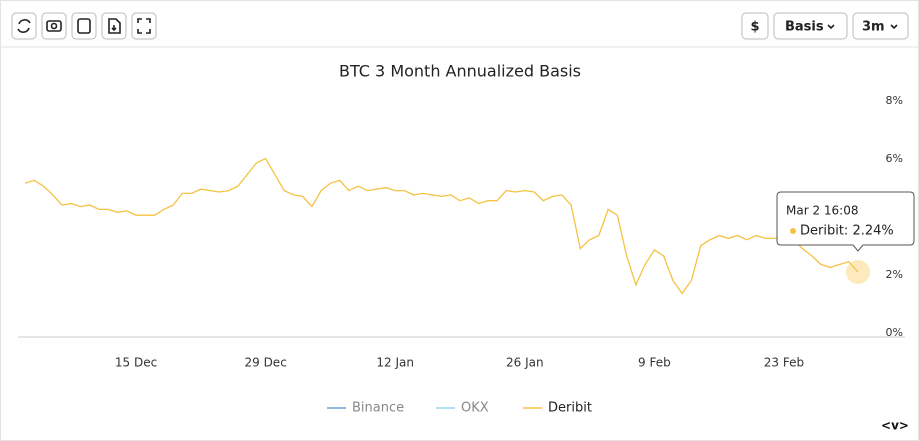  I want to click on legend-label: Binance, so click(378, 408).